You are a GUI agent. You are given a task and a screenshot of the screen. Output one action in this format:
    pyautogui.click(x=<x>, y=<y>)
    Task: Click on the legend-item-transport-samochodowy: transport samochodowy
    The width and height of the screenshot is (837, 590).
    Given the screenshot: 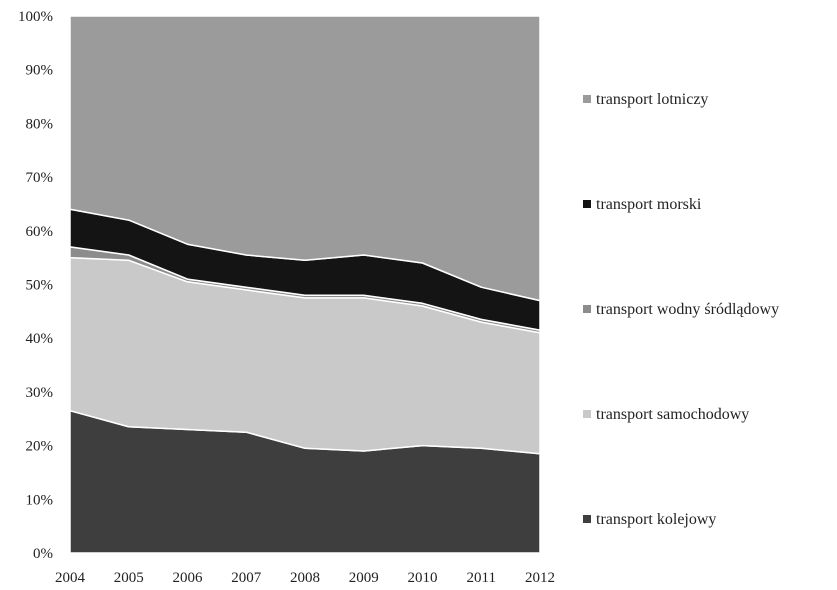 What is the action you would take?
    pyautogui.click(x=666, y=414)
    